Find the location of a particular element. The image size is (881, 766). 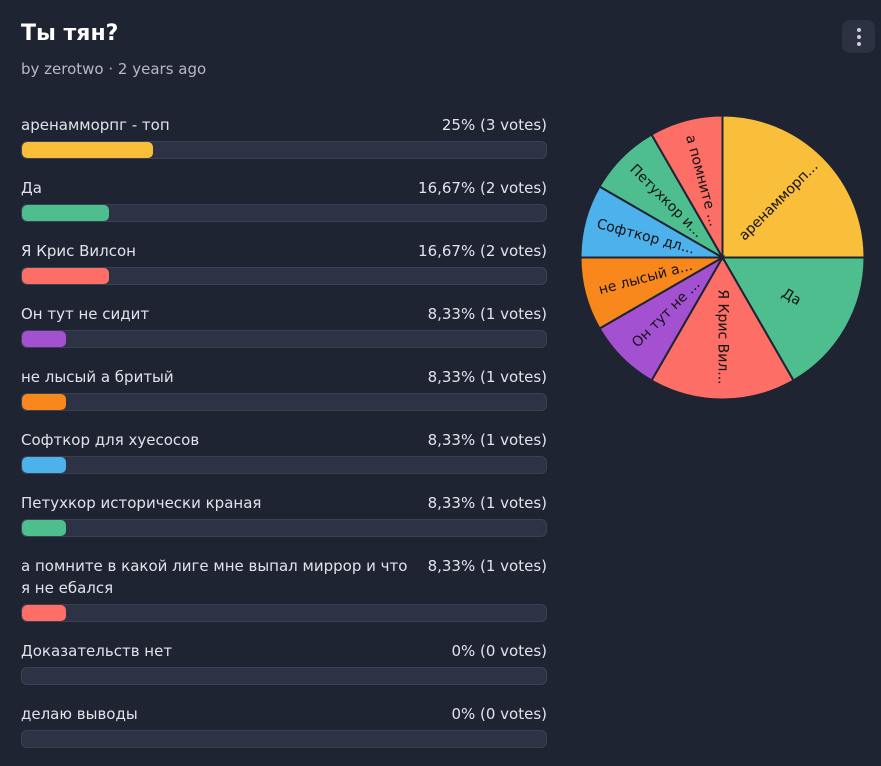

poll-option: аренамморпг - топ 25% (3 votes) is located at coordinates (284, 136).